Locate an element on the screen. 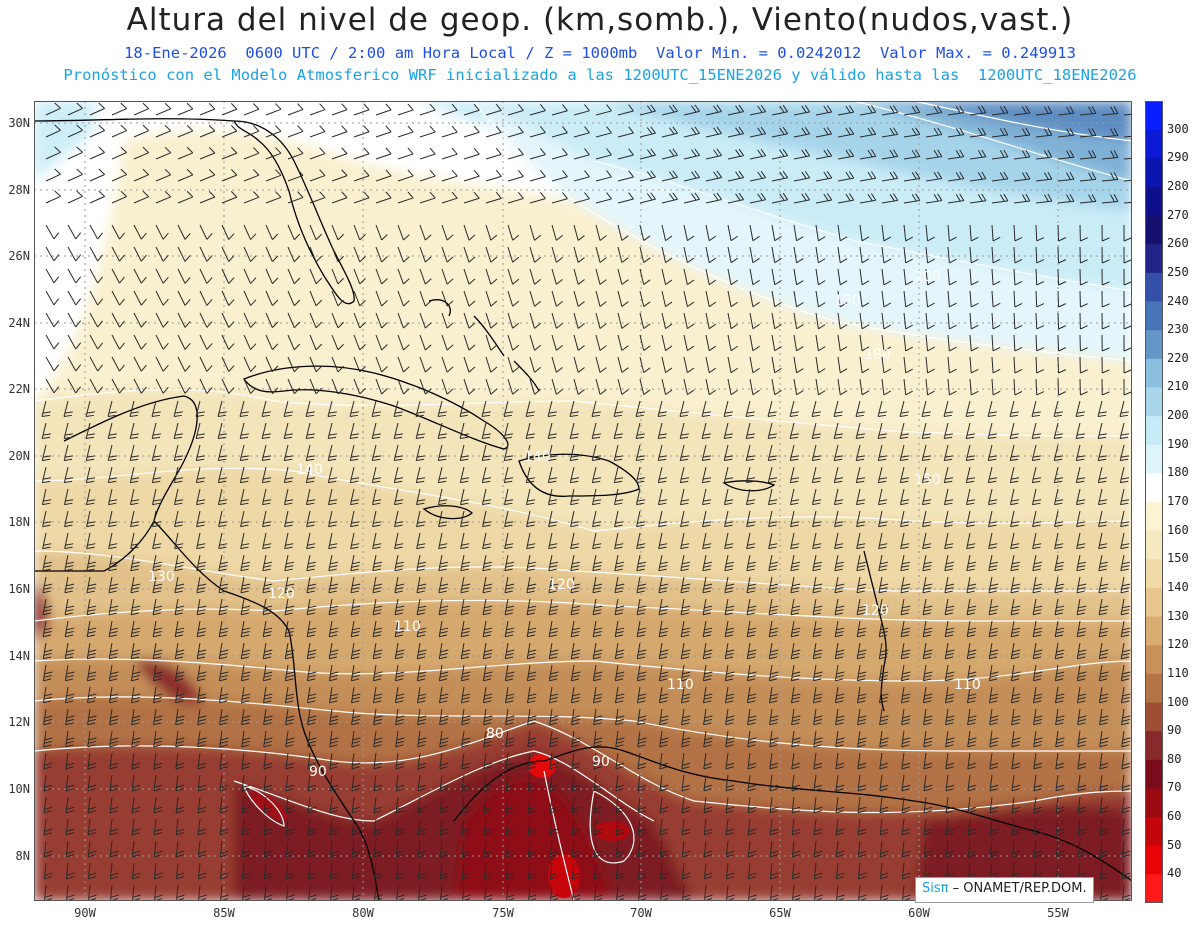 The image size is (1200, 927). contour-label: 120 is located at coordinates (875, 611).